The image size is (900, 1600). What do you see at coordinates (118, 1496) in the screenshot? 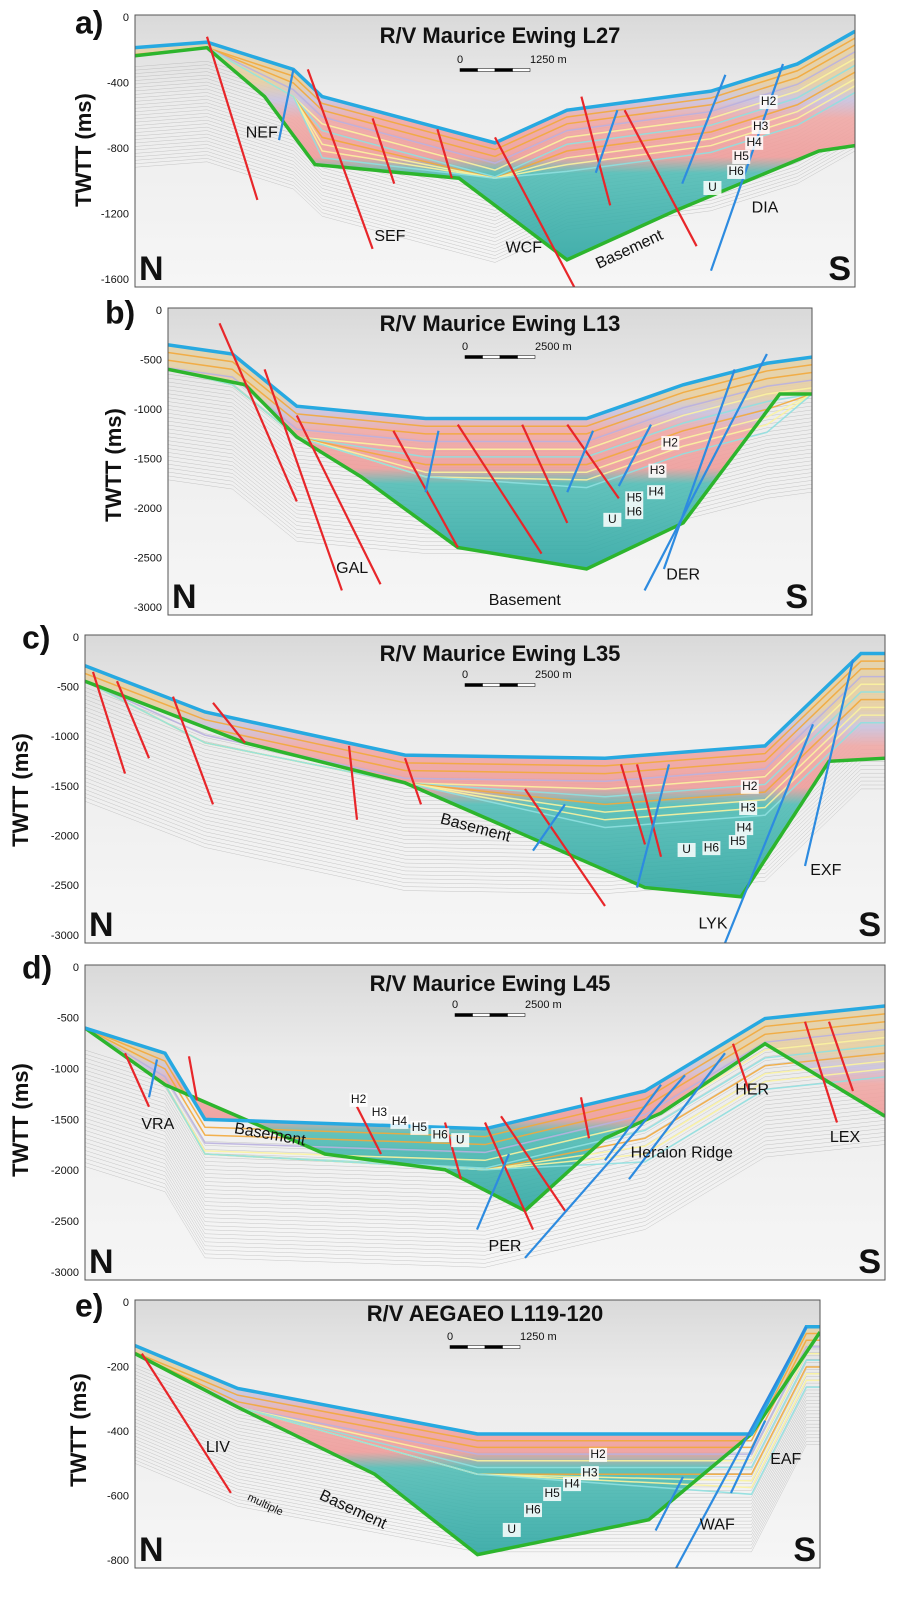
I see `y-tick-label: -600` at bounding box center [118, 1496].